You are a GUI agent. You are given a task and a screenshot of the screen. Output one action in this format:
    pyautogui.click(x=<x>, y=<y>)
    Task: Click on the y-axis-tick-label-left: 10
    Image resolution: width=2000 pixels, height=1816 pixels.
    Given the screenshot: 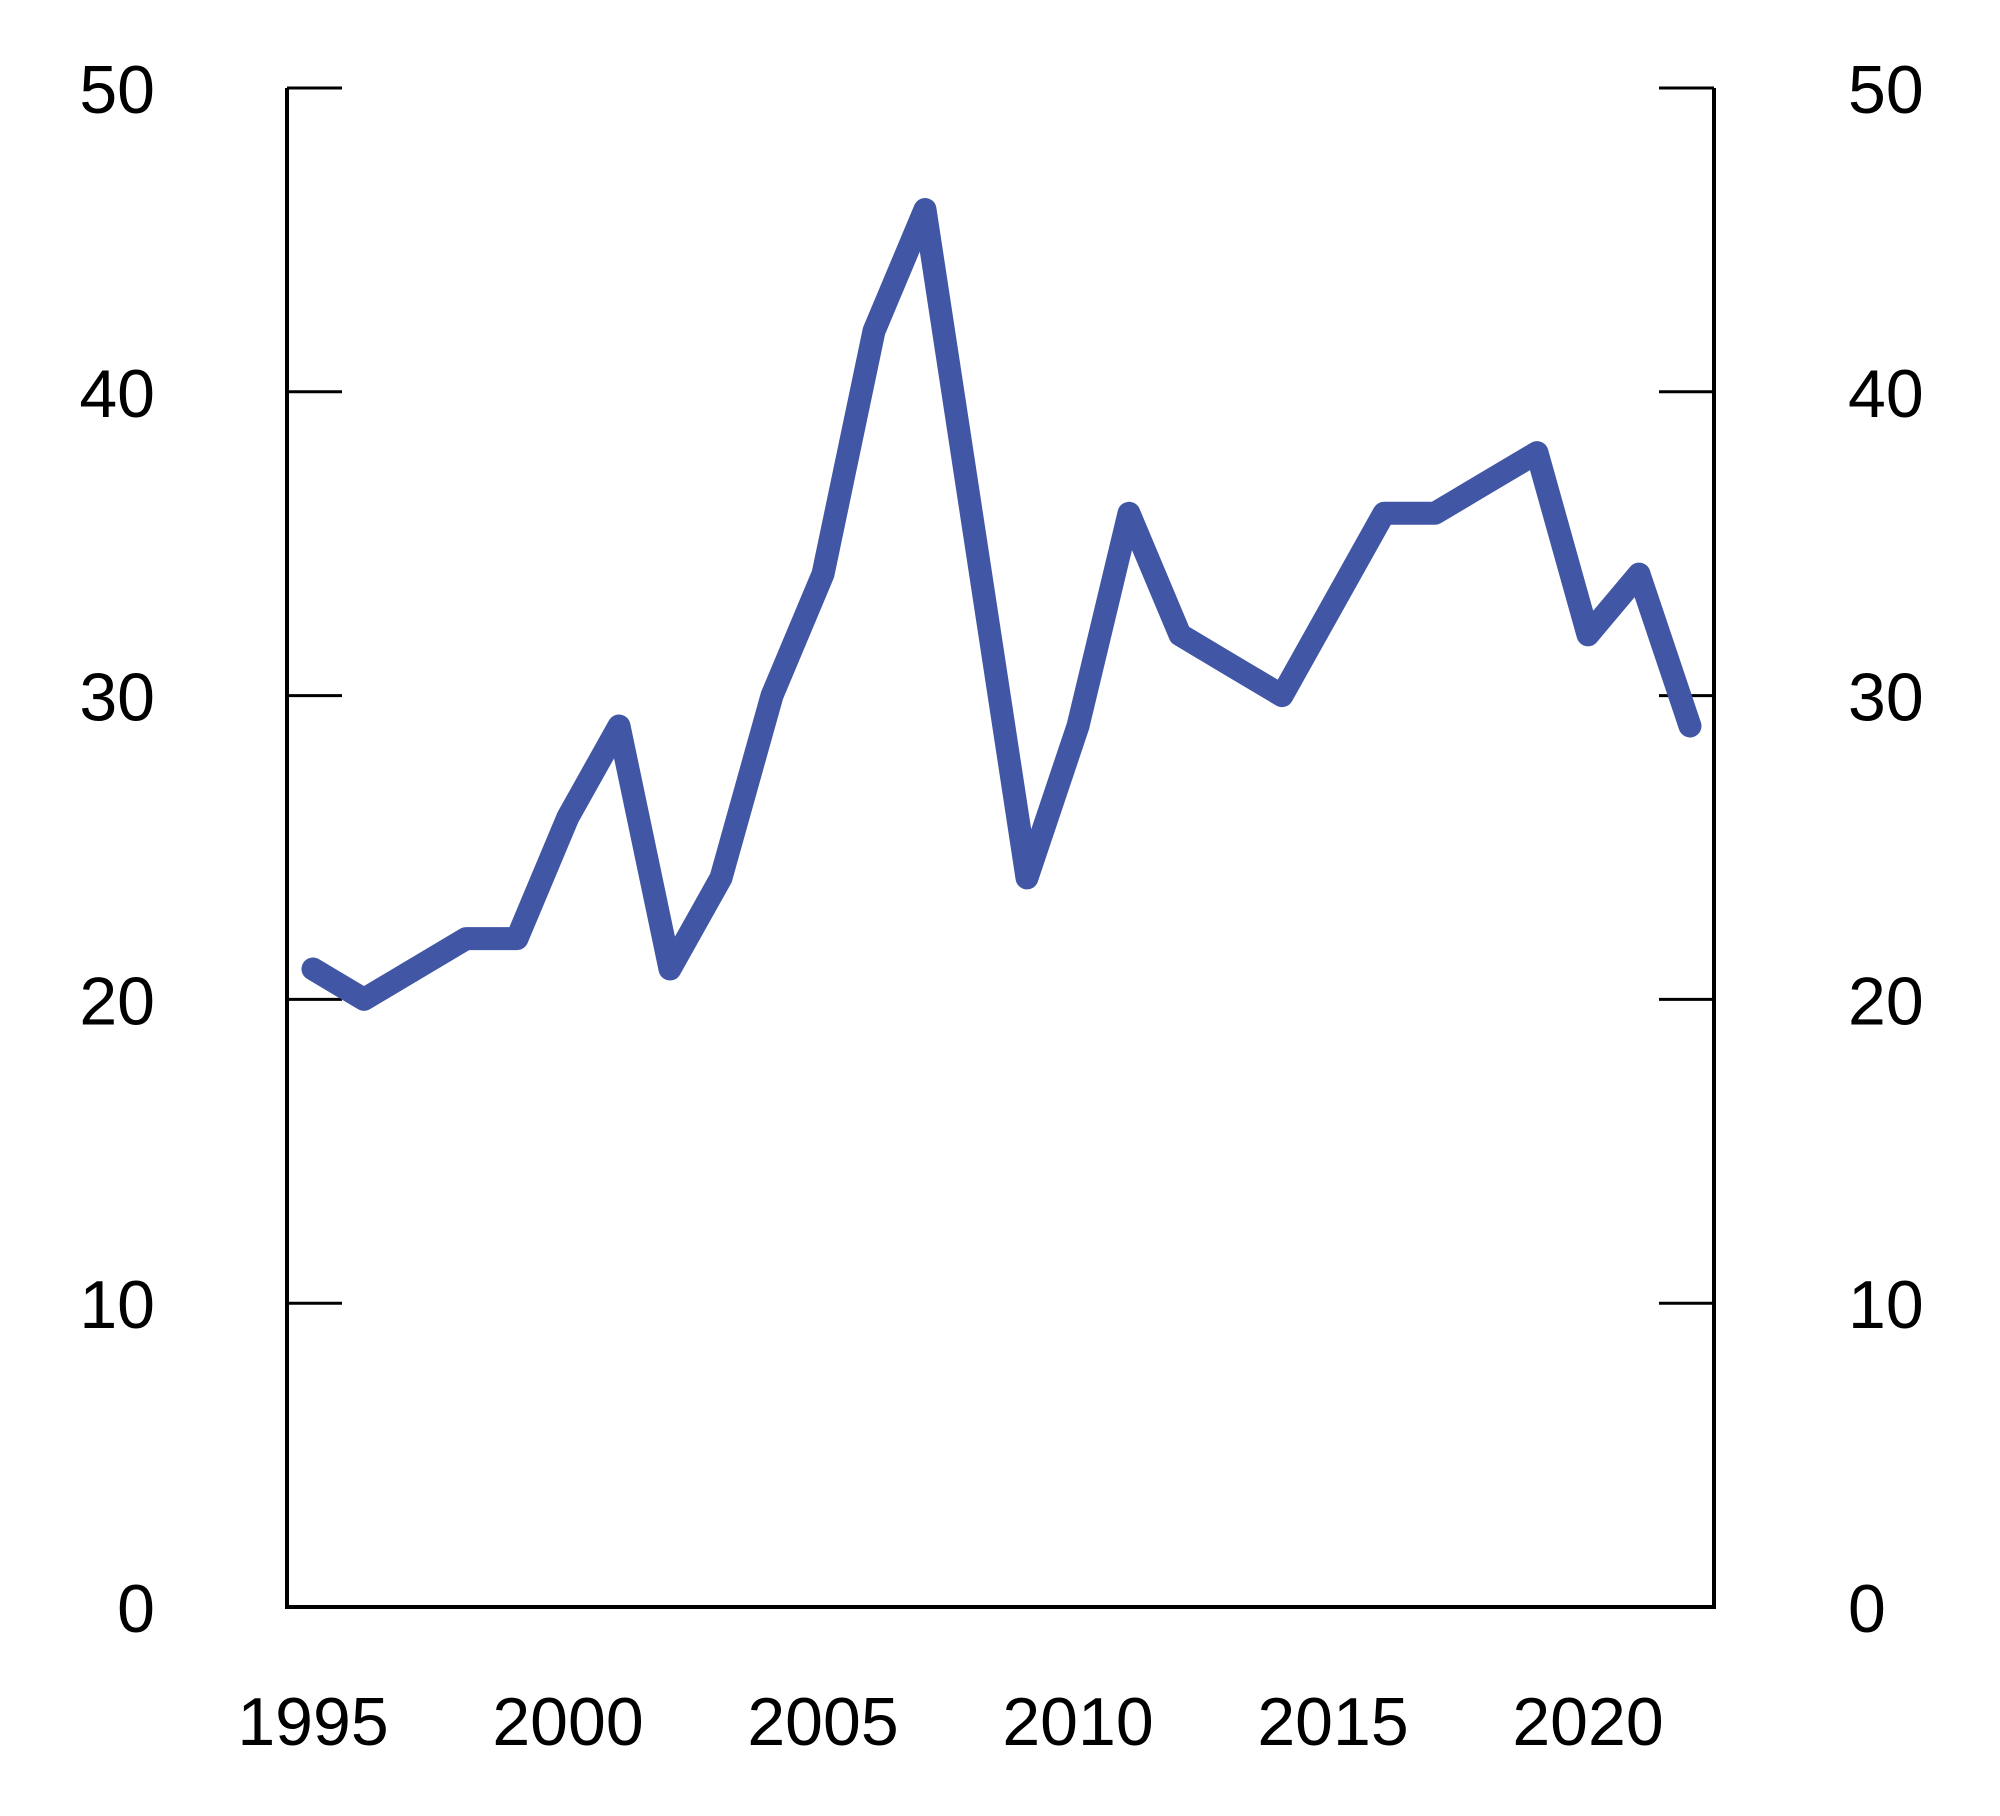 What is the action you would take?
    pyautogui.click(x=117, y=1305)
    